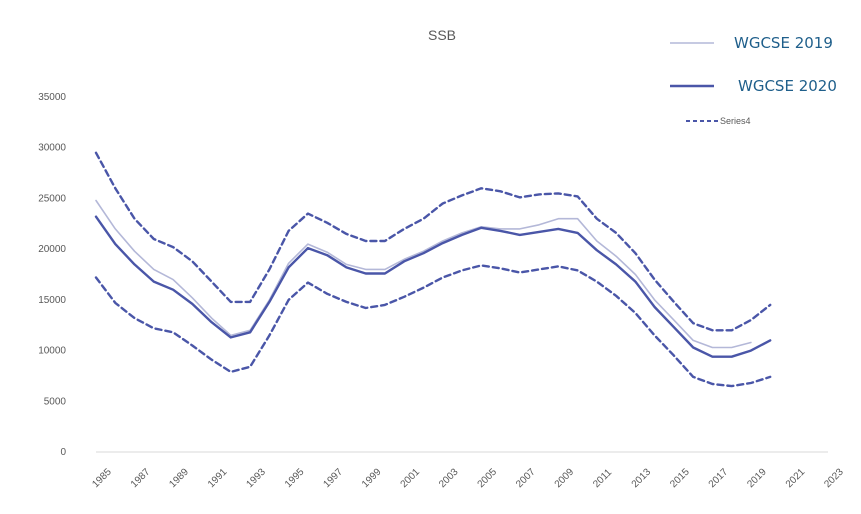  Describe the element at coordinates (52, 198) in the screenshot. I see `y-tick-label: 25000` at that location.